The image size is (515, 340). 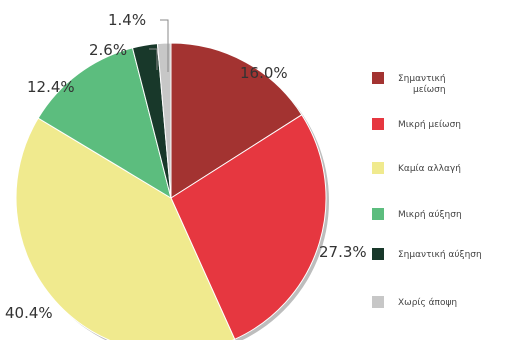 What do you see at coordinates (378, 124) in the screenshot?
I see `legend-swatch-μικρή-μείωση` at bounding box center [378, 124].